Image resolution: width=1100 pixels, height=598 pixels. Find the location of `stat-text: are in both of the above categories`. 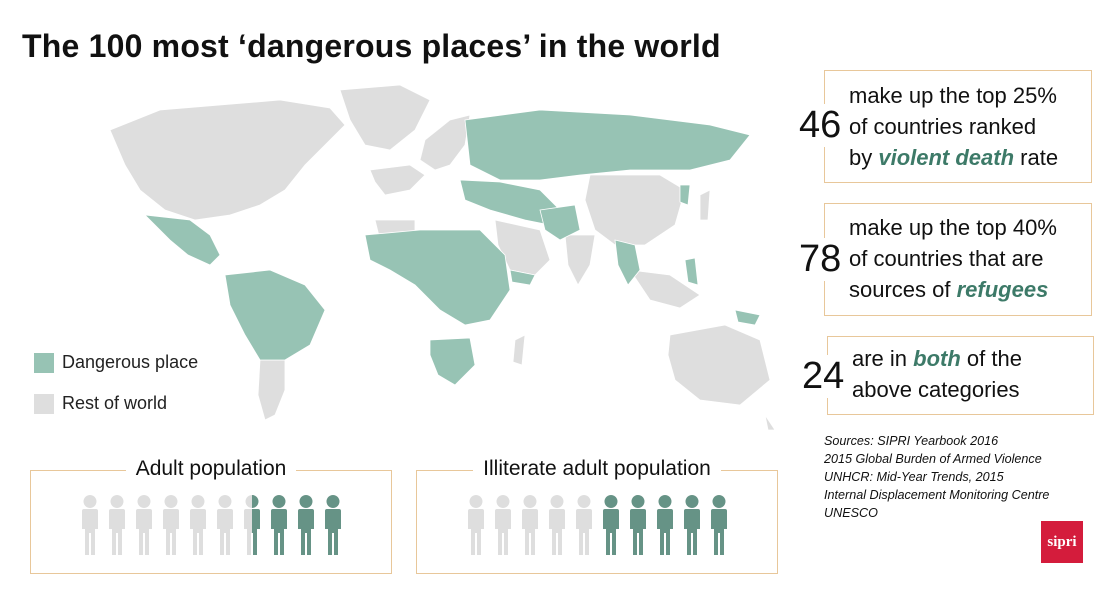

stat-text: are in both of the above categories is located at coordinates (937, 374).